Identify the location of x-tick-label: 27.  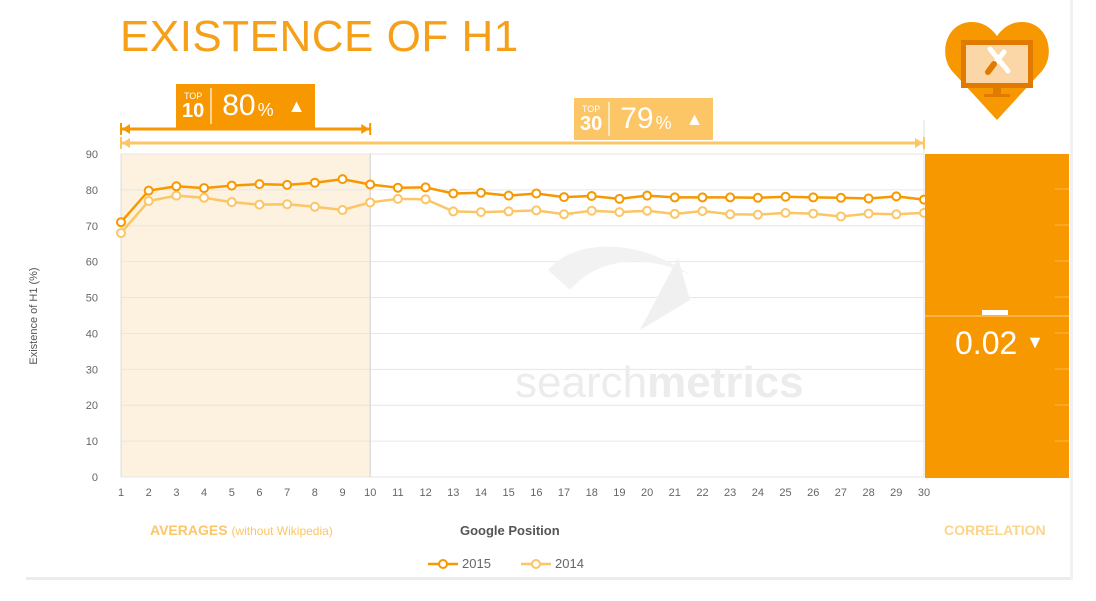
(841, 493).